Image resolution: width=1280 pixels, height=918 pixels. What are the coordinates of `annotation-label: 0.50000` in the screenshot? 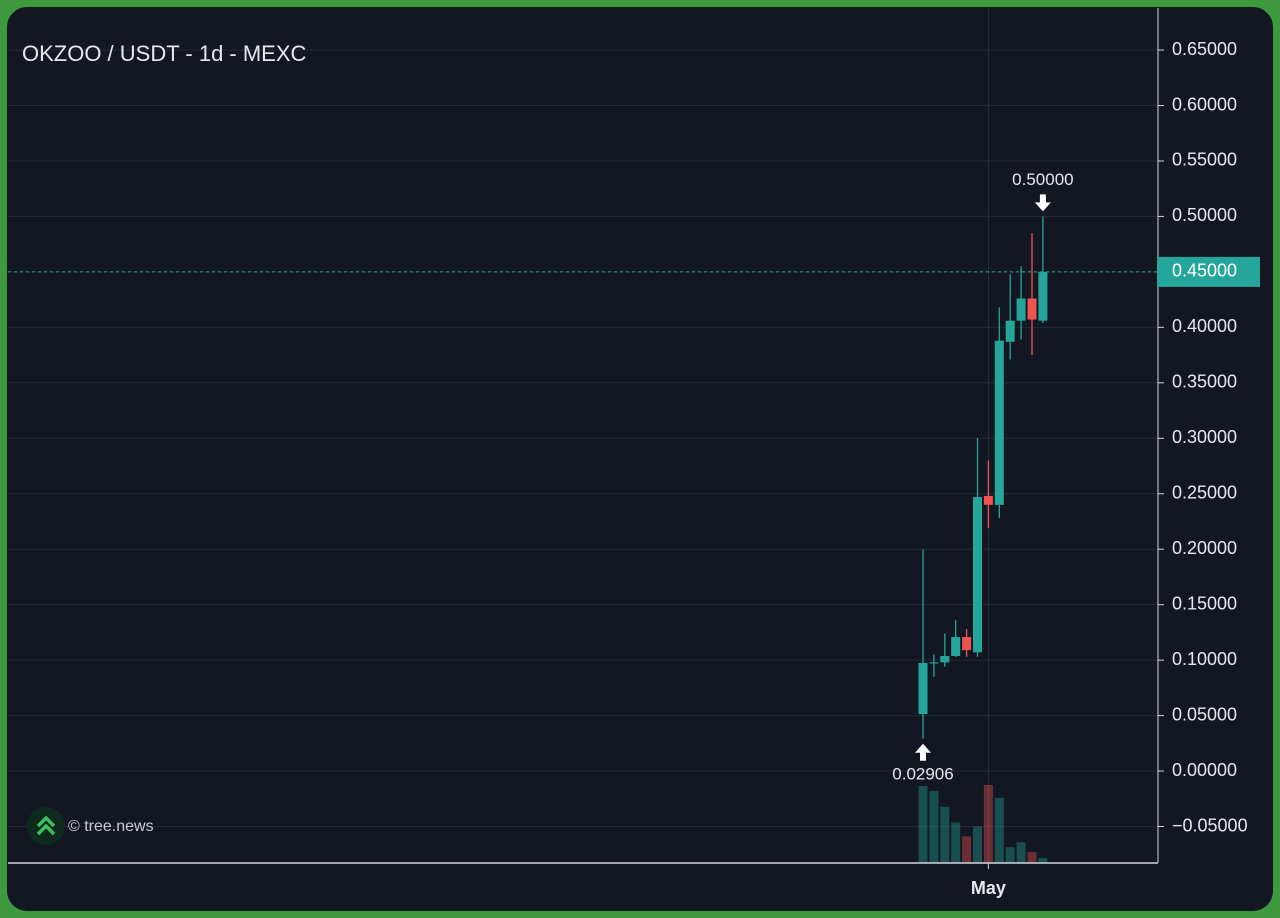 It's located at (1042, 179).